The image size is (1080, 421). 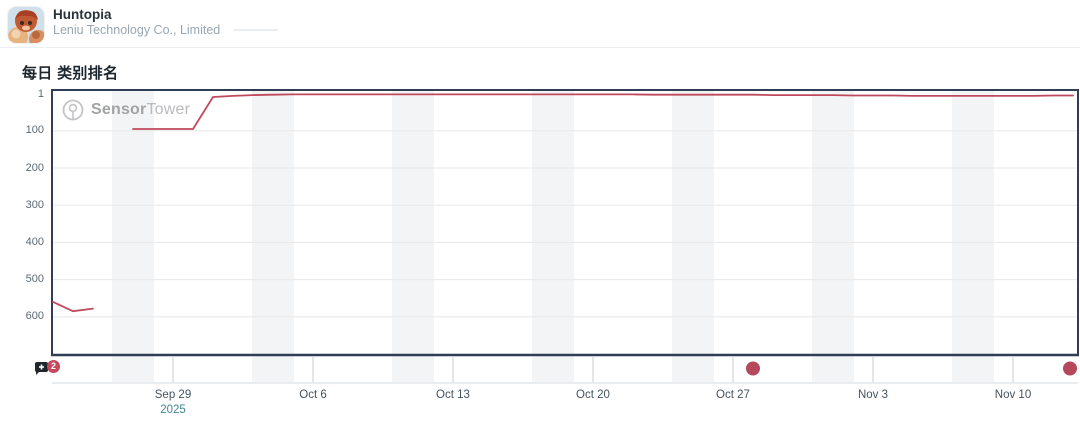 I want to click on x-axis-tick-label: Nov 10, so click(x=1013, y=395).